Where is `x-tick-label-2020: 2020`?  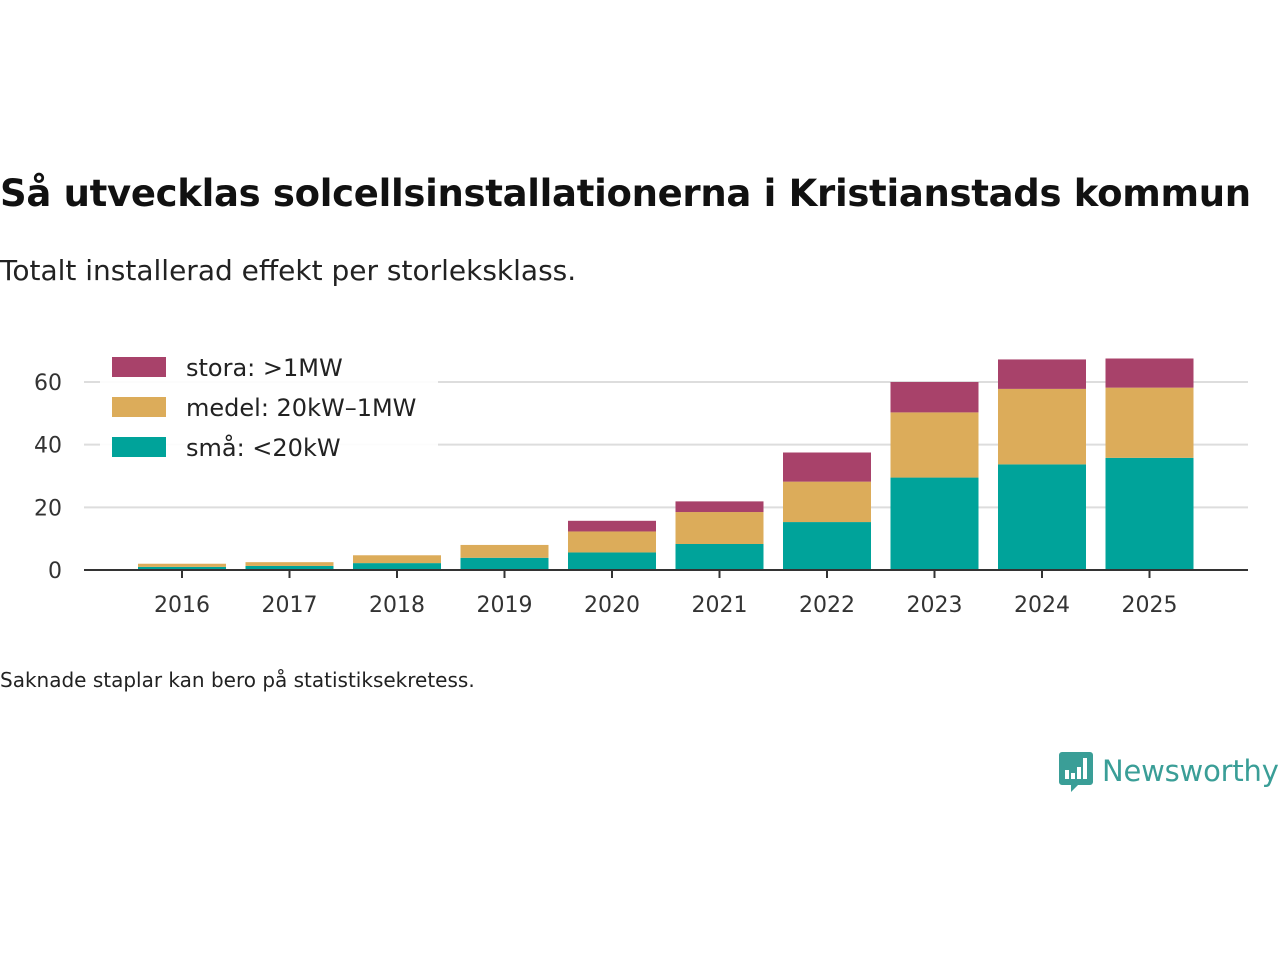 x-tick-label-2020: 2020 is located at coordinates (612, 605).